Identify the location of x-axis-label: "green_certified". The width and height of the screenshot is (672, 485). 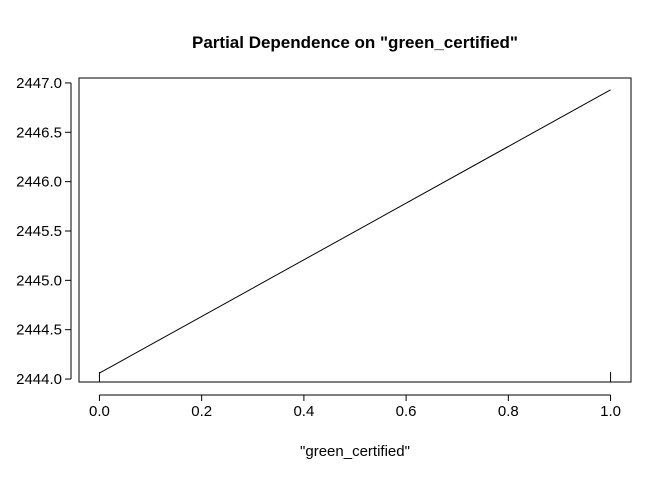
(355, 451).